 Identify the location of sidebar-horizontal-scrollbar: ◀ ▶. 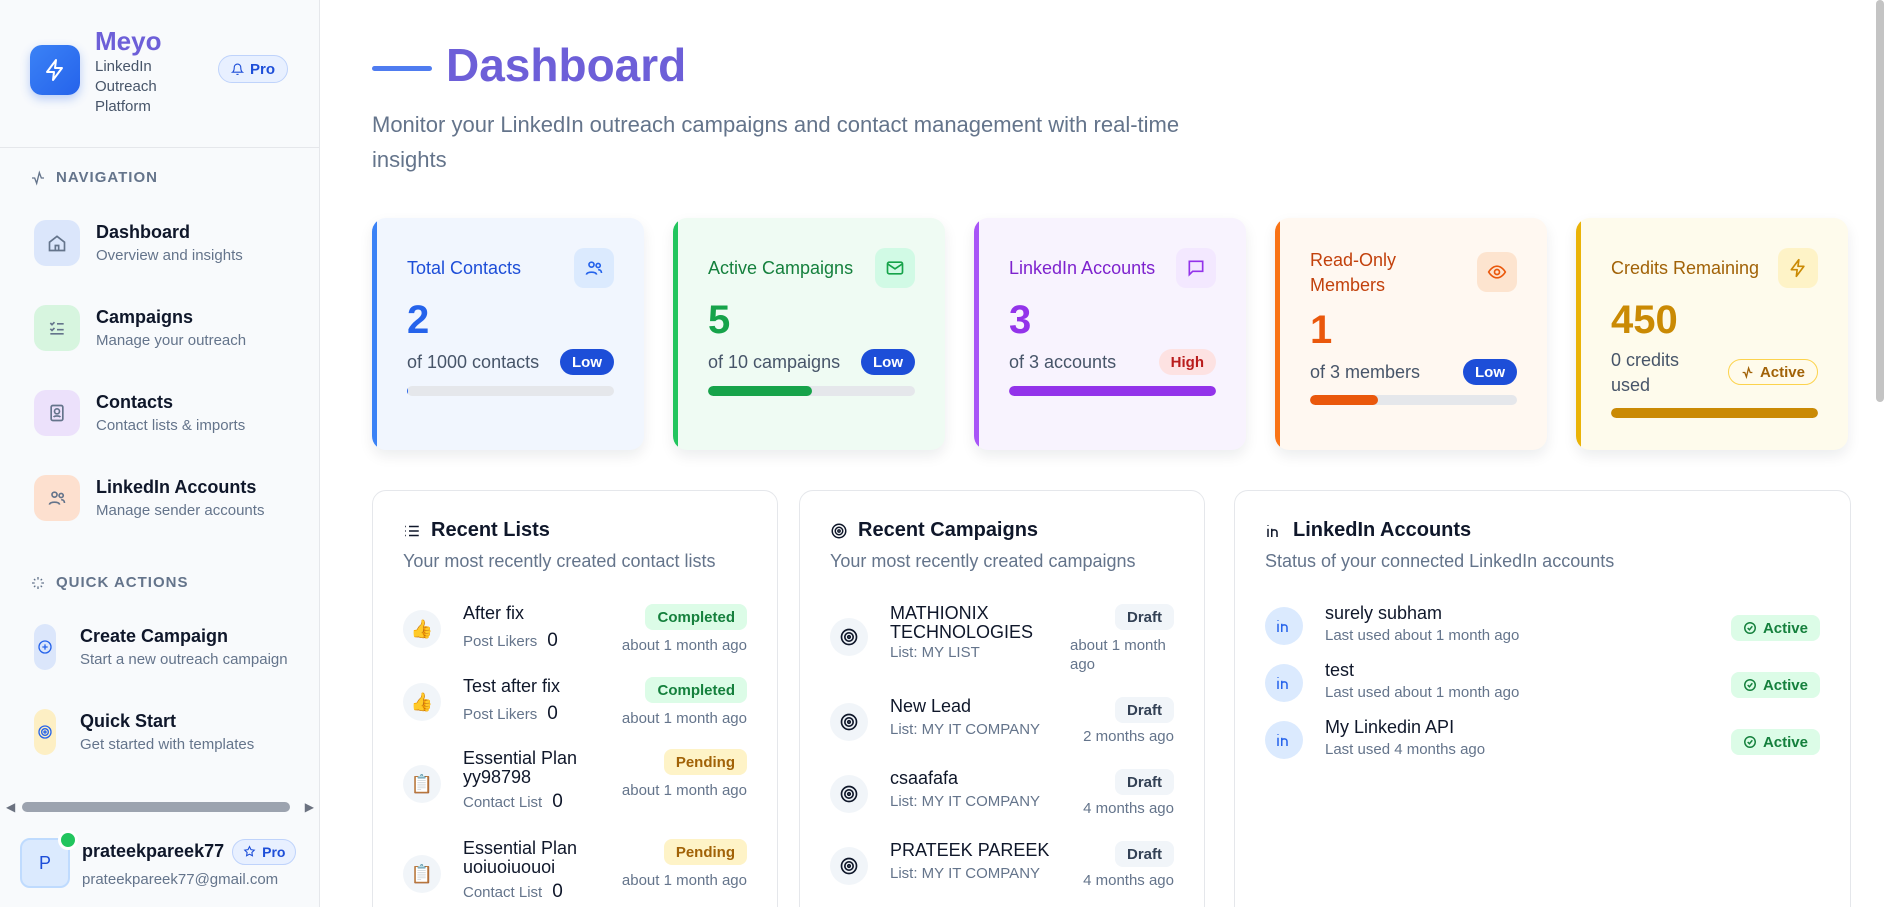
(160, 806).